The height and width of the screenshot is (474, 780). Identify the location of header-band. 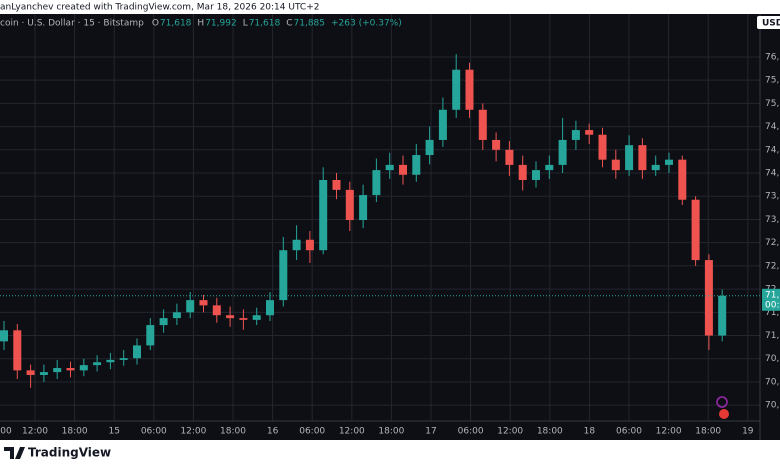
(390, 7).